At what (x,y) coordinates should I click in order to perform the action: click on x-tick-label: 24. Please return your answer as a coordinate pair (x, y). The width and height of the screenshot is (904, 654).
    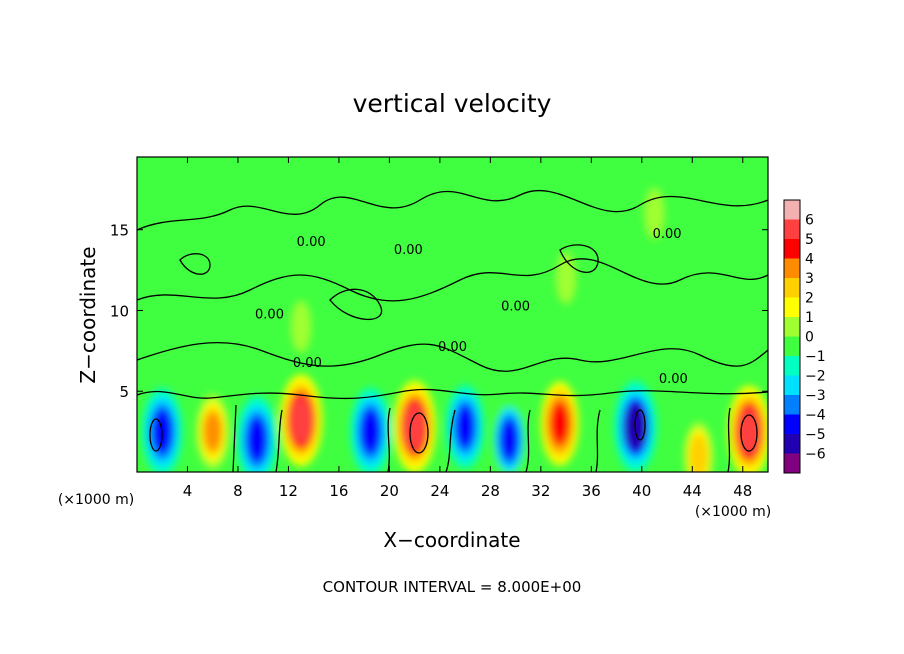
    Looking at the image, I should click on (439, 491).